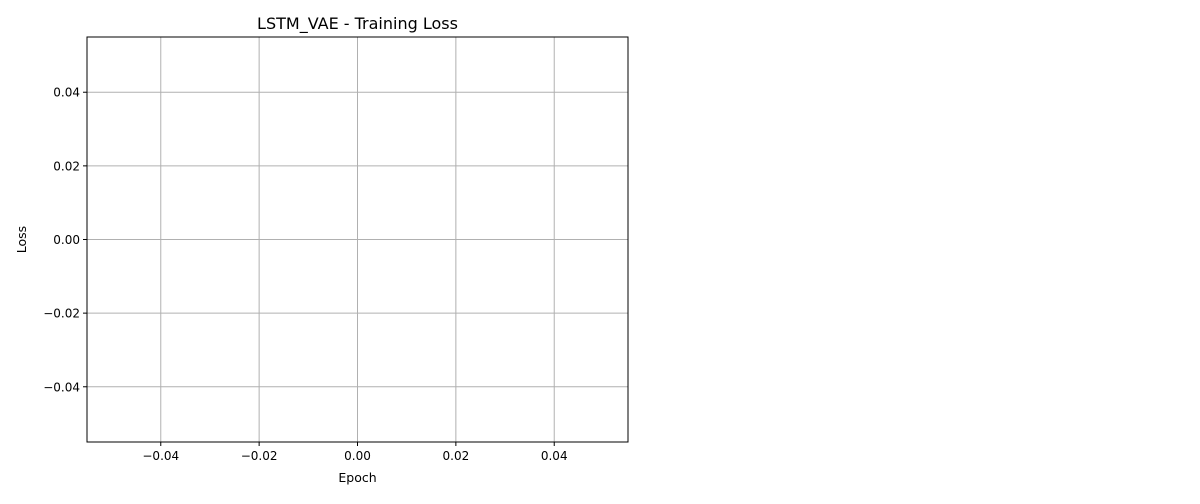 This screenshot has height=504, width=1200. I want to click on x-tick-label: 0.04, so click(554, 456).